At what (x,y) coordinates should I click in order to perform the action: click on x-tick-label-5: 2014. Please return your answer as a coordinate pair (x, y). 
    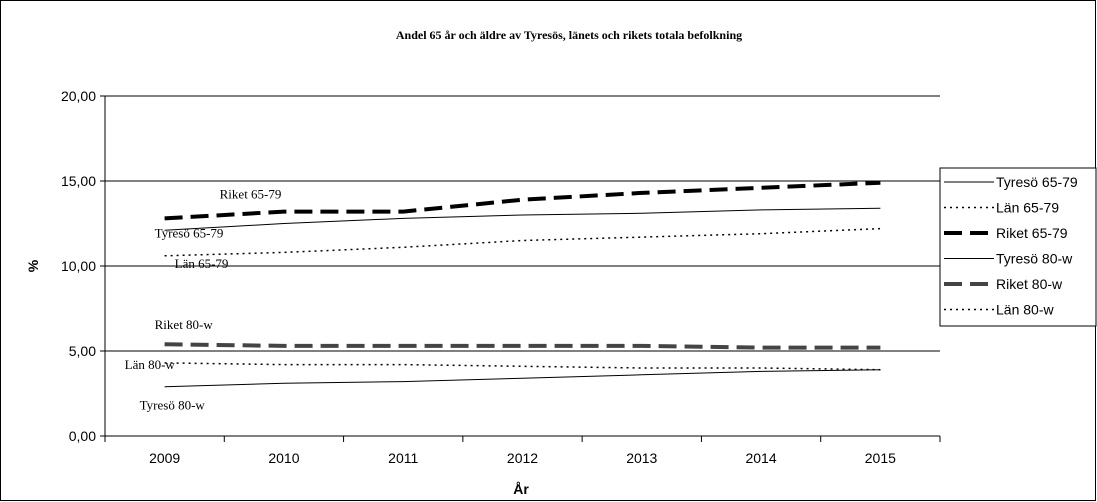
    Looking at the image, I should click on (760, 458).